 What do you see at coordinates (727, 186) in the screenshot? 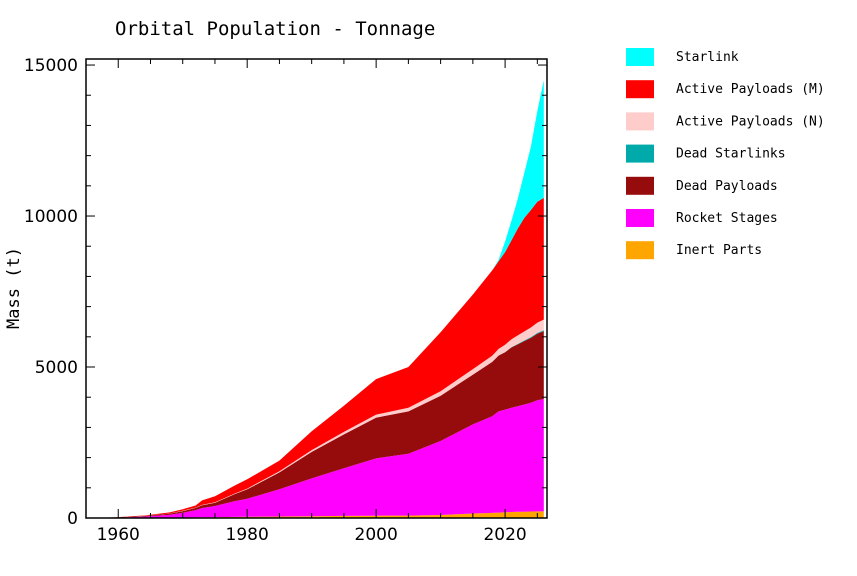
I see `legend-label-dead-payloads: Dead Payloads` at bounding box center [727, 186].